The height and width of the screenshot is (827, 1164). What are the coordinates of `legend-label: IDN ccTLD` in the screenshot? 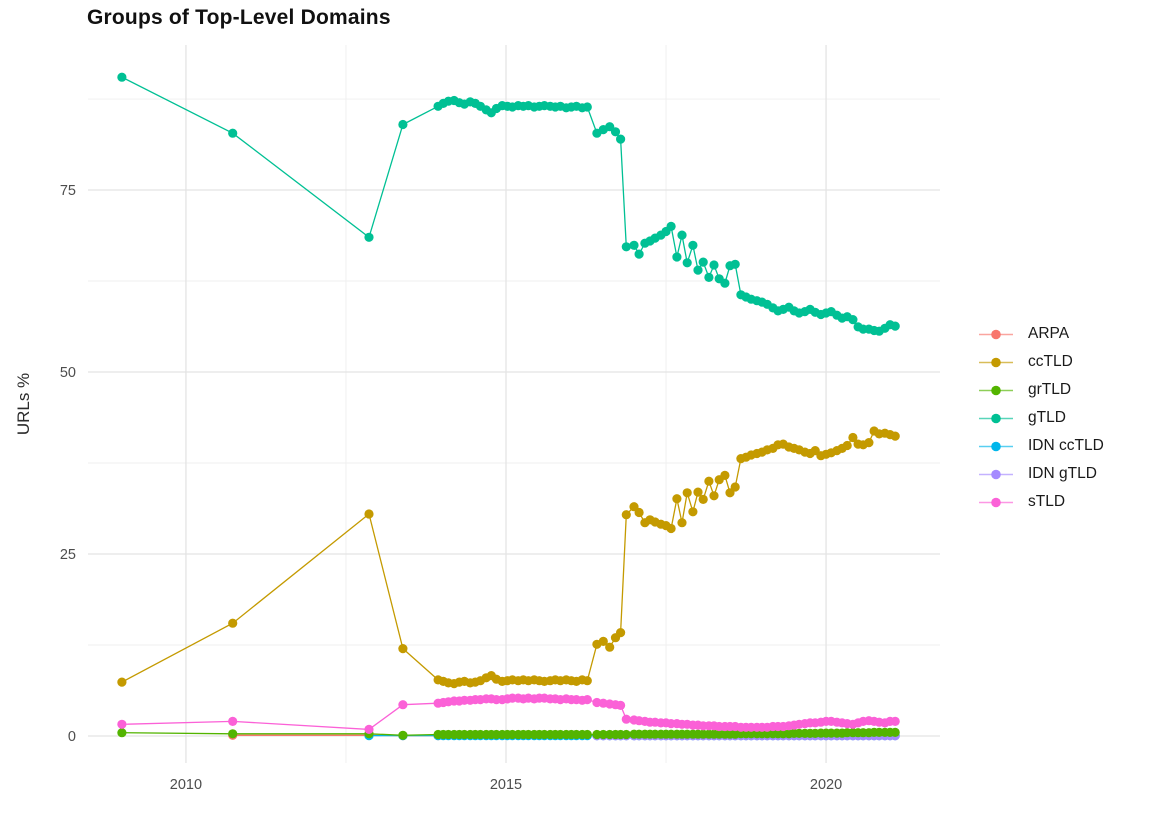 It's located at (1066, 445).